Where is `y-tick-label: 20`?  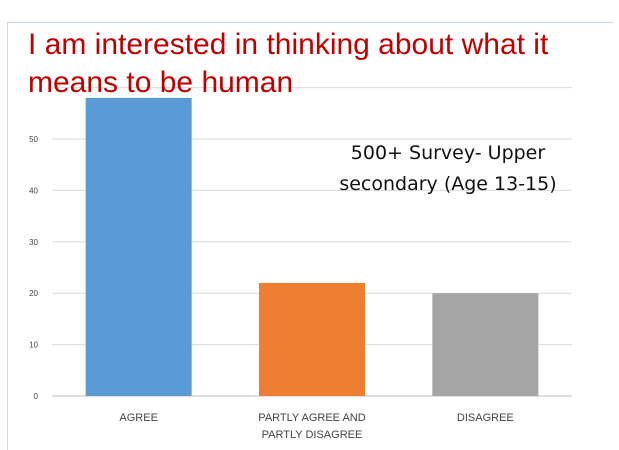
y-tick-label: 20 is located at coordinates (33, 293).